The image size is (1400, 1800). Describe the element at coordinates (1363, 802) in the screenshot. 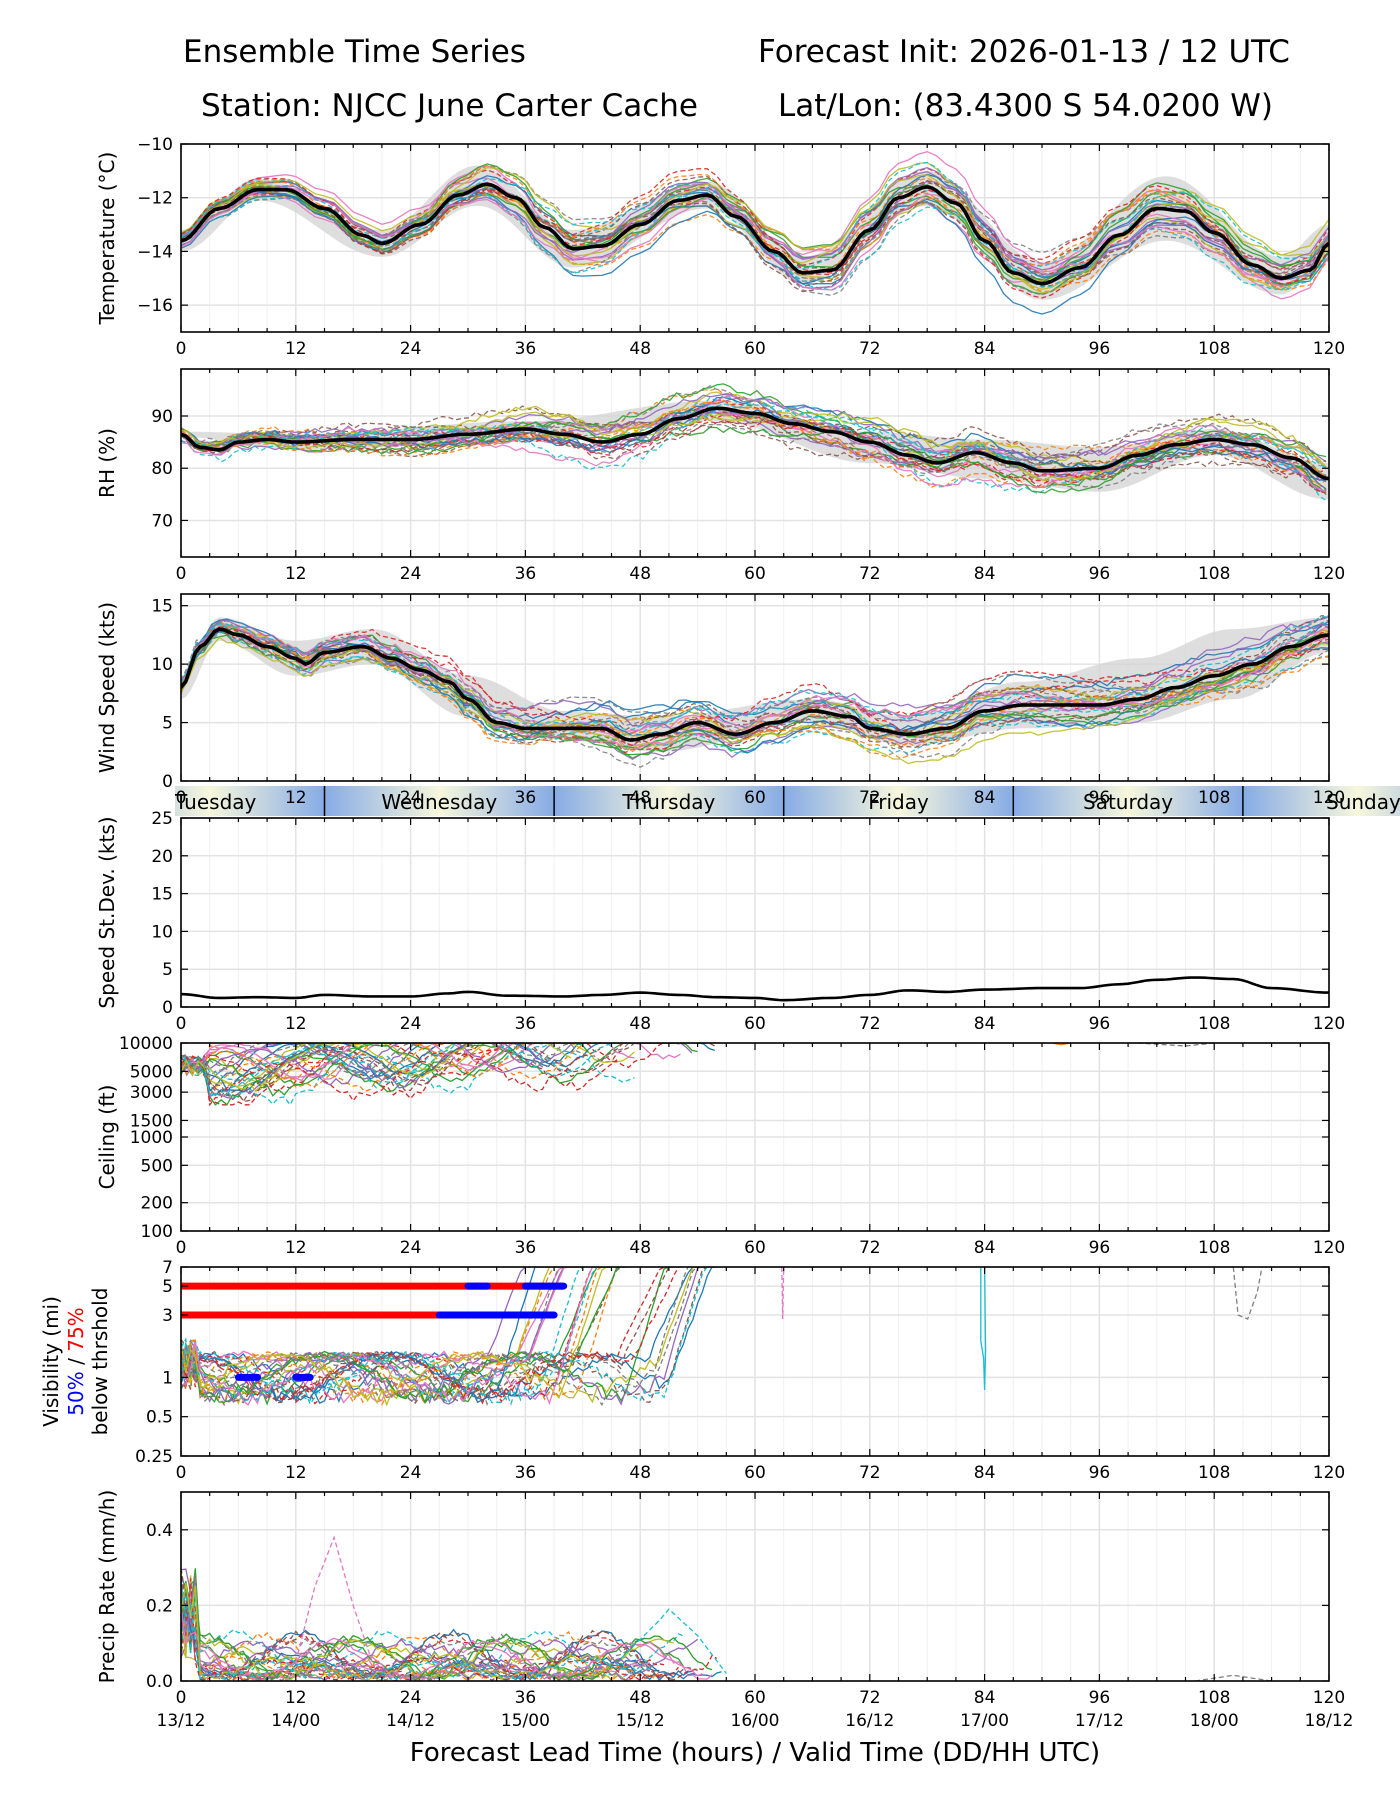

I see `day-label: Sunday` at that location.